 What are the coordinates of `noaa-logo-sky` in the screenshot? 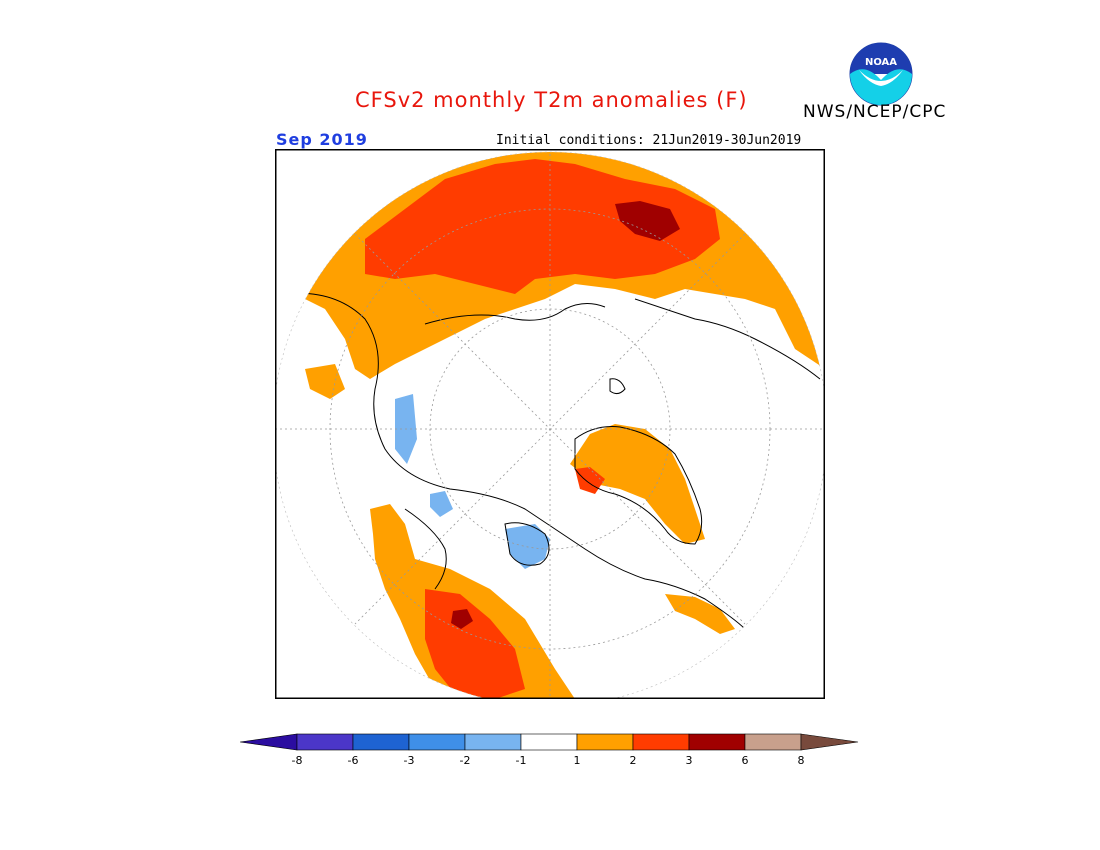 It's located at (881, 58).